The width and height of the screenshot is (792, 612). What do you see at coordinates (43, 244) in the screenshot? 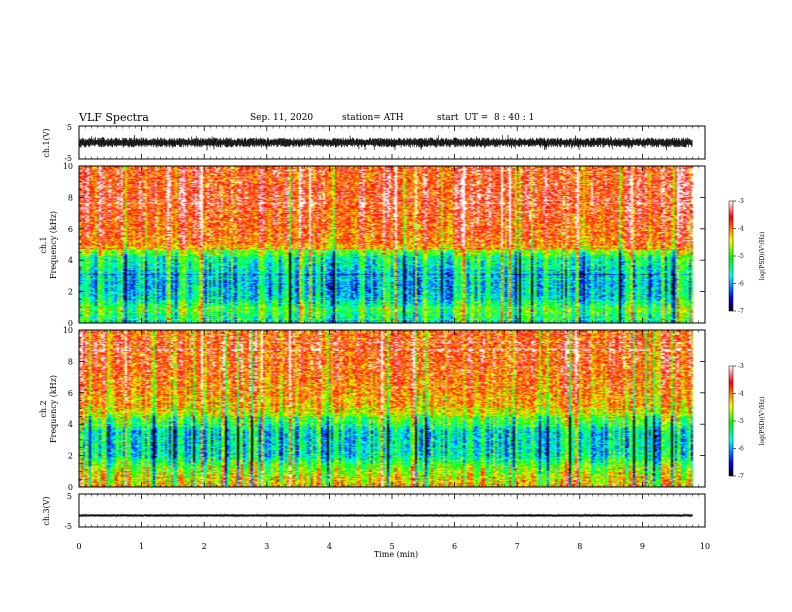
I see `ch1-ylabel-channel: ch.1` at bounding box center [43, 244].